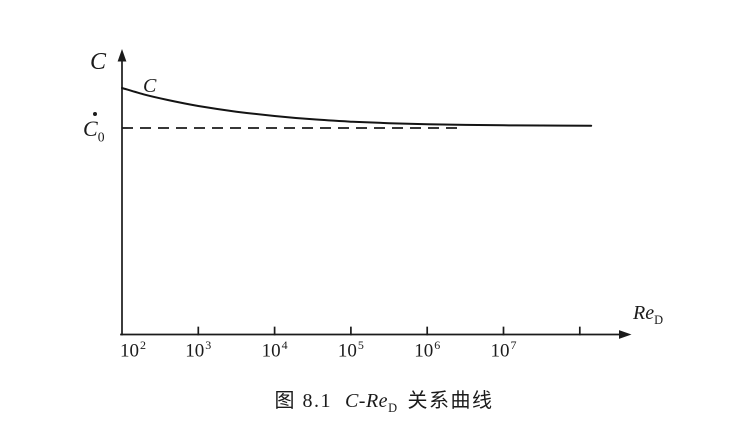 The width and height of the screenshot is (750, 447). Describe the element at coordinates (371, 402) in the screenshot. I see `caption-formula: C-ReD` at that location.